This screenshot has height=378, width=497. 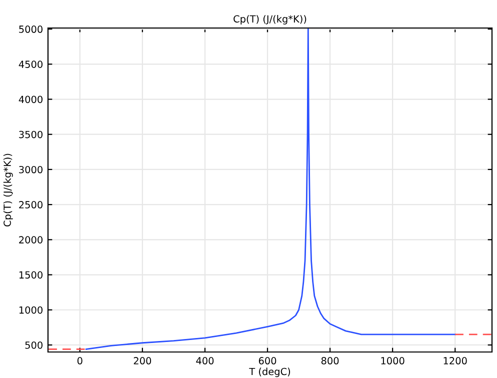 What do you see at coordinates (30, 170) in the screenshot?
I see `y-tick-label: 3000` at bounding box center [30, 170].